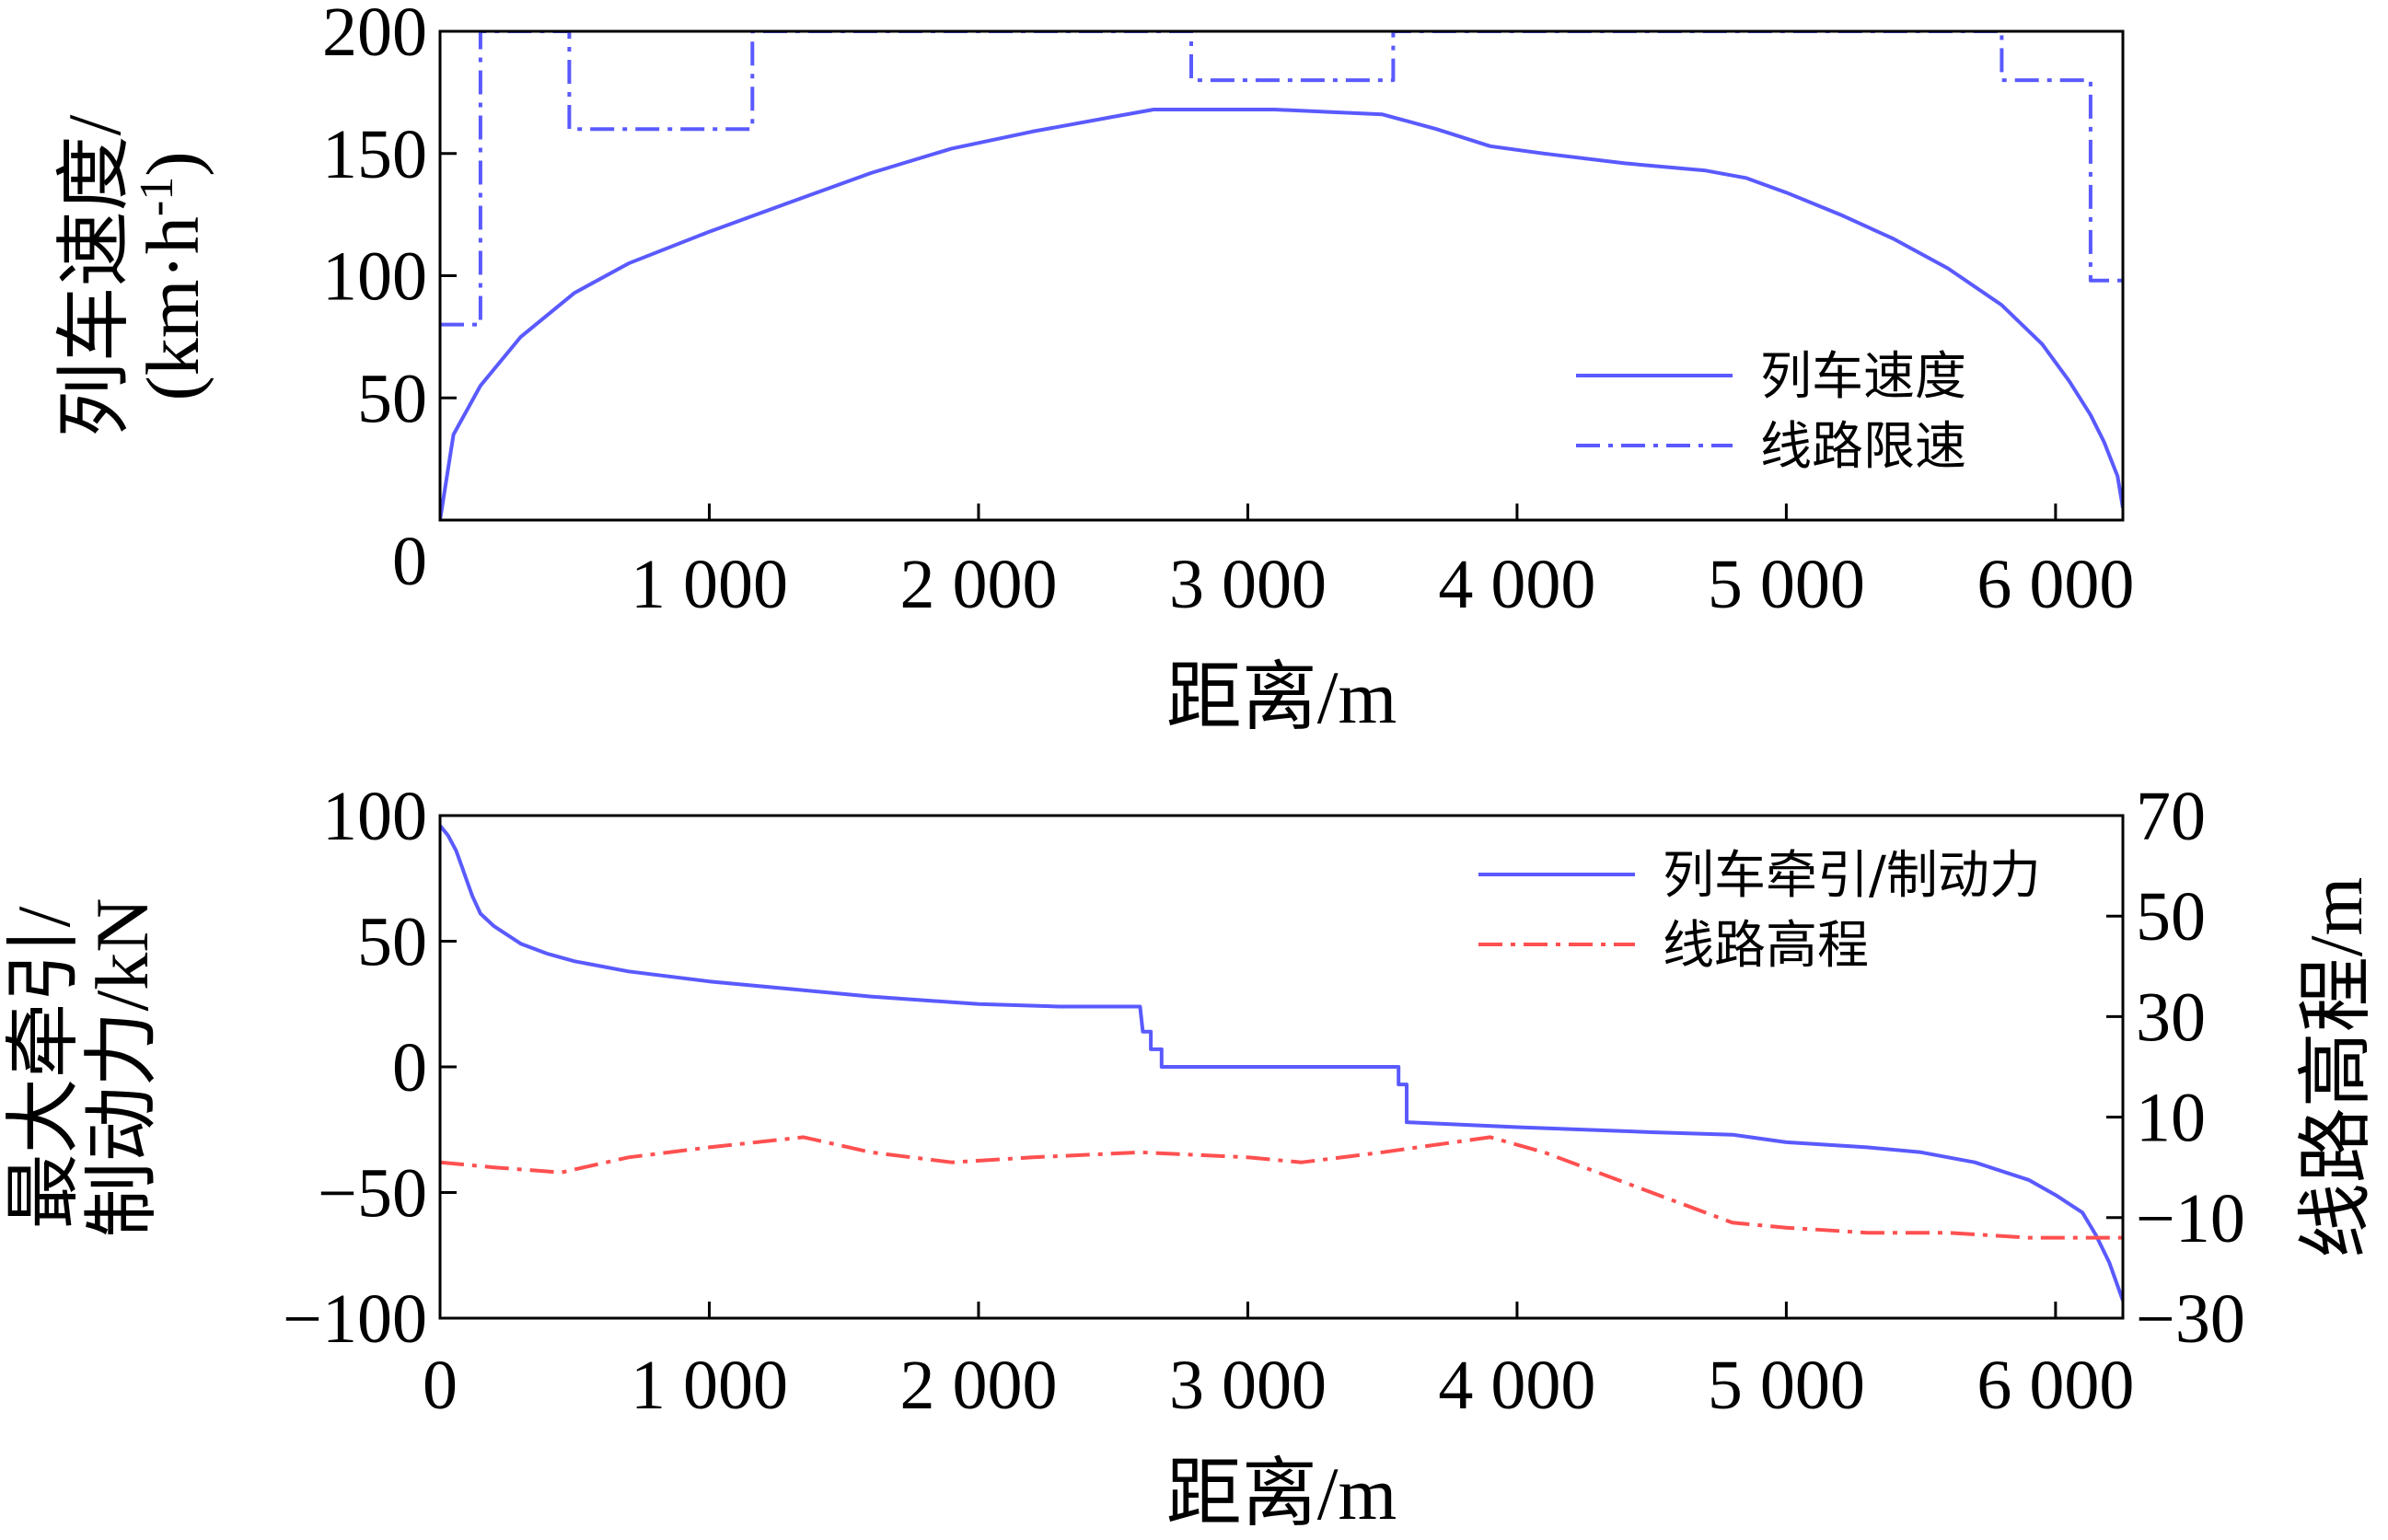  Describe the element at coordinates (2190, 1319) in the screenshot. I see `y2-tick-label: −30` at that location.